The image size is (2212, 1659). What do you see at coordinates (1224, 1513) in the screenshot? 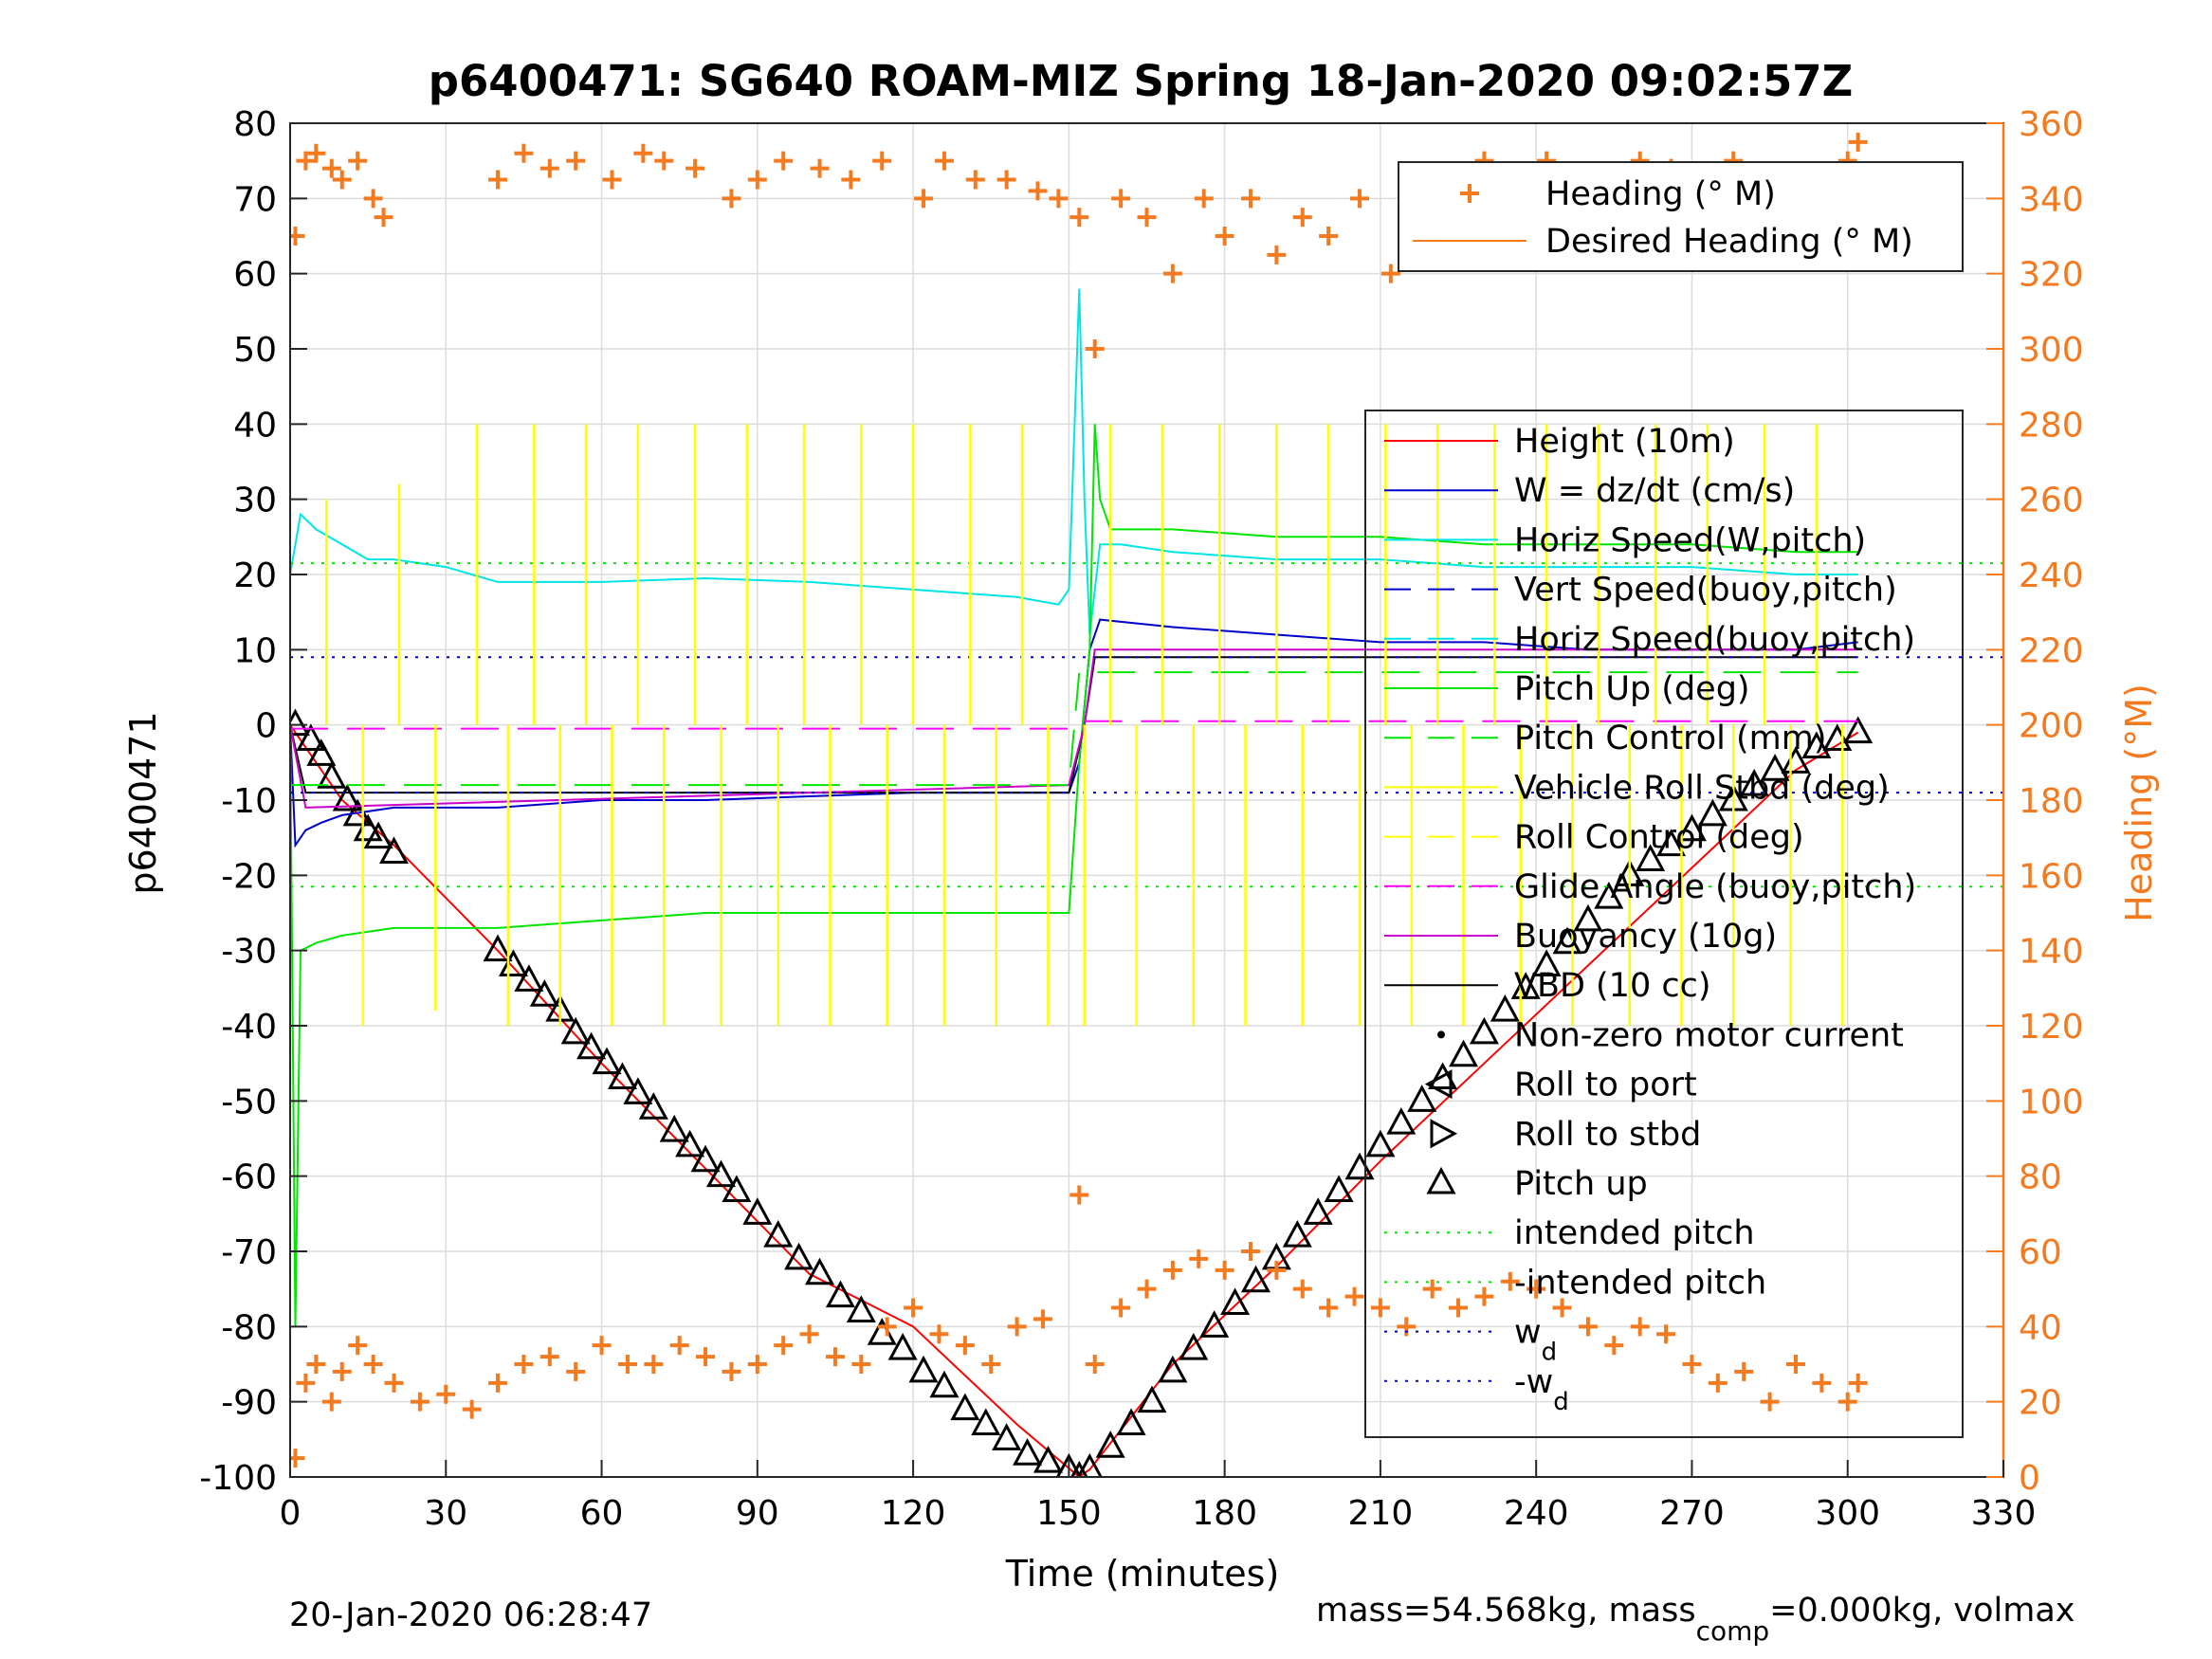
I see `x-tick-label: 180` at bounding box center [1224, 1513].